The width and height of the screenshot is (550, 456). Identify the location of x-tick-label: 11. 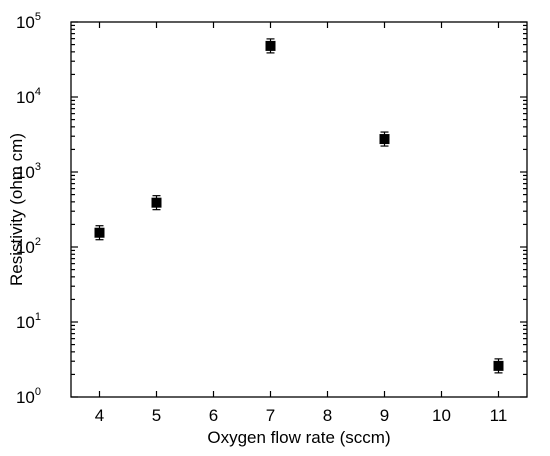
(499, 415).